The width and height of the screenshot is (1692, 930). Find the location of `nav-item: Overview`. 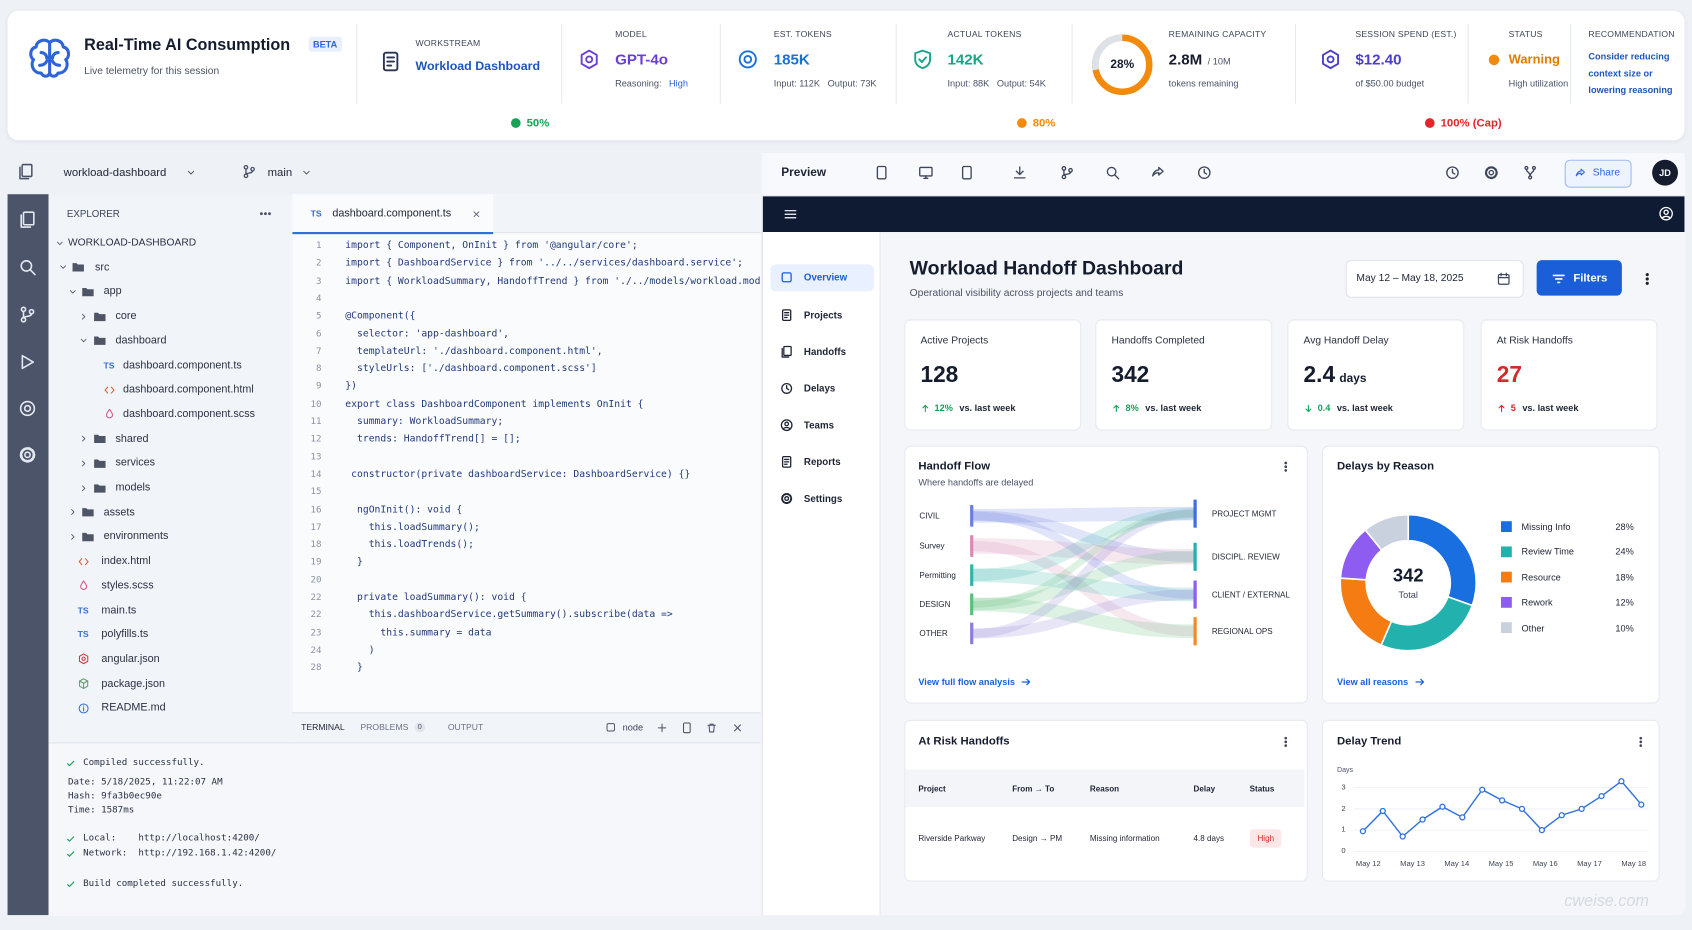

nav-item: Overview is located at coordinates (825, 277).